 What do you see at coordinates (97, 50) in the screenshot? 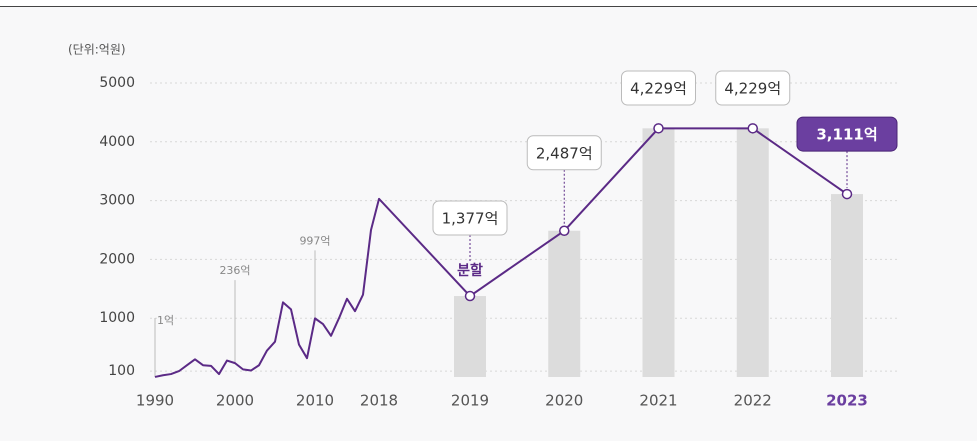
I see `unit-label: (단위:억원)` at bounding box center [97, 50].